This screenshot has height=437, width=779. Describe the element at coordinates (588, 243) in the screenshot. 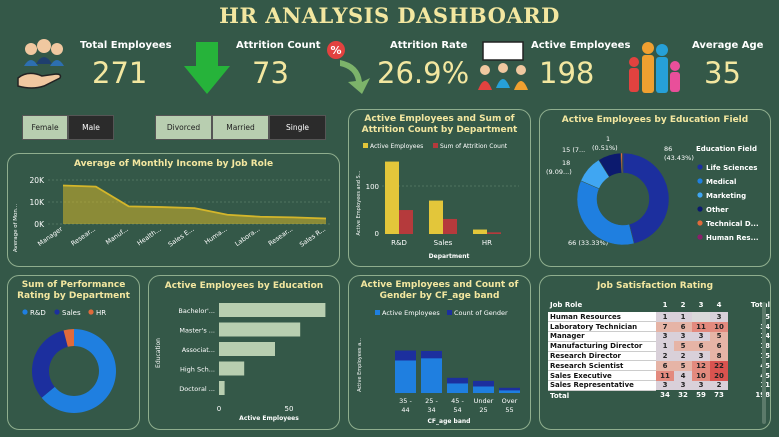

I see `edu-field-label-medical: 66 (33.33%)` at that location.